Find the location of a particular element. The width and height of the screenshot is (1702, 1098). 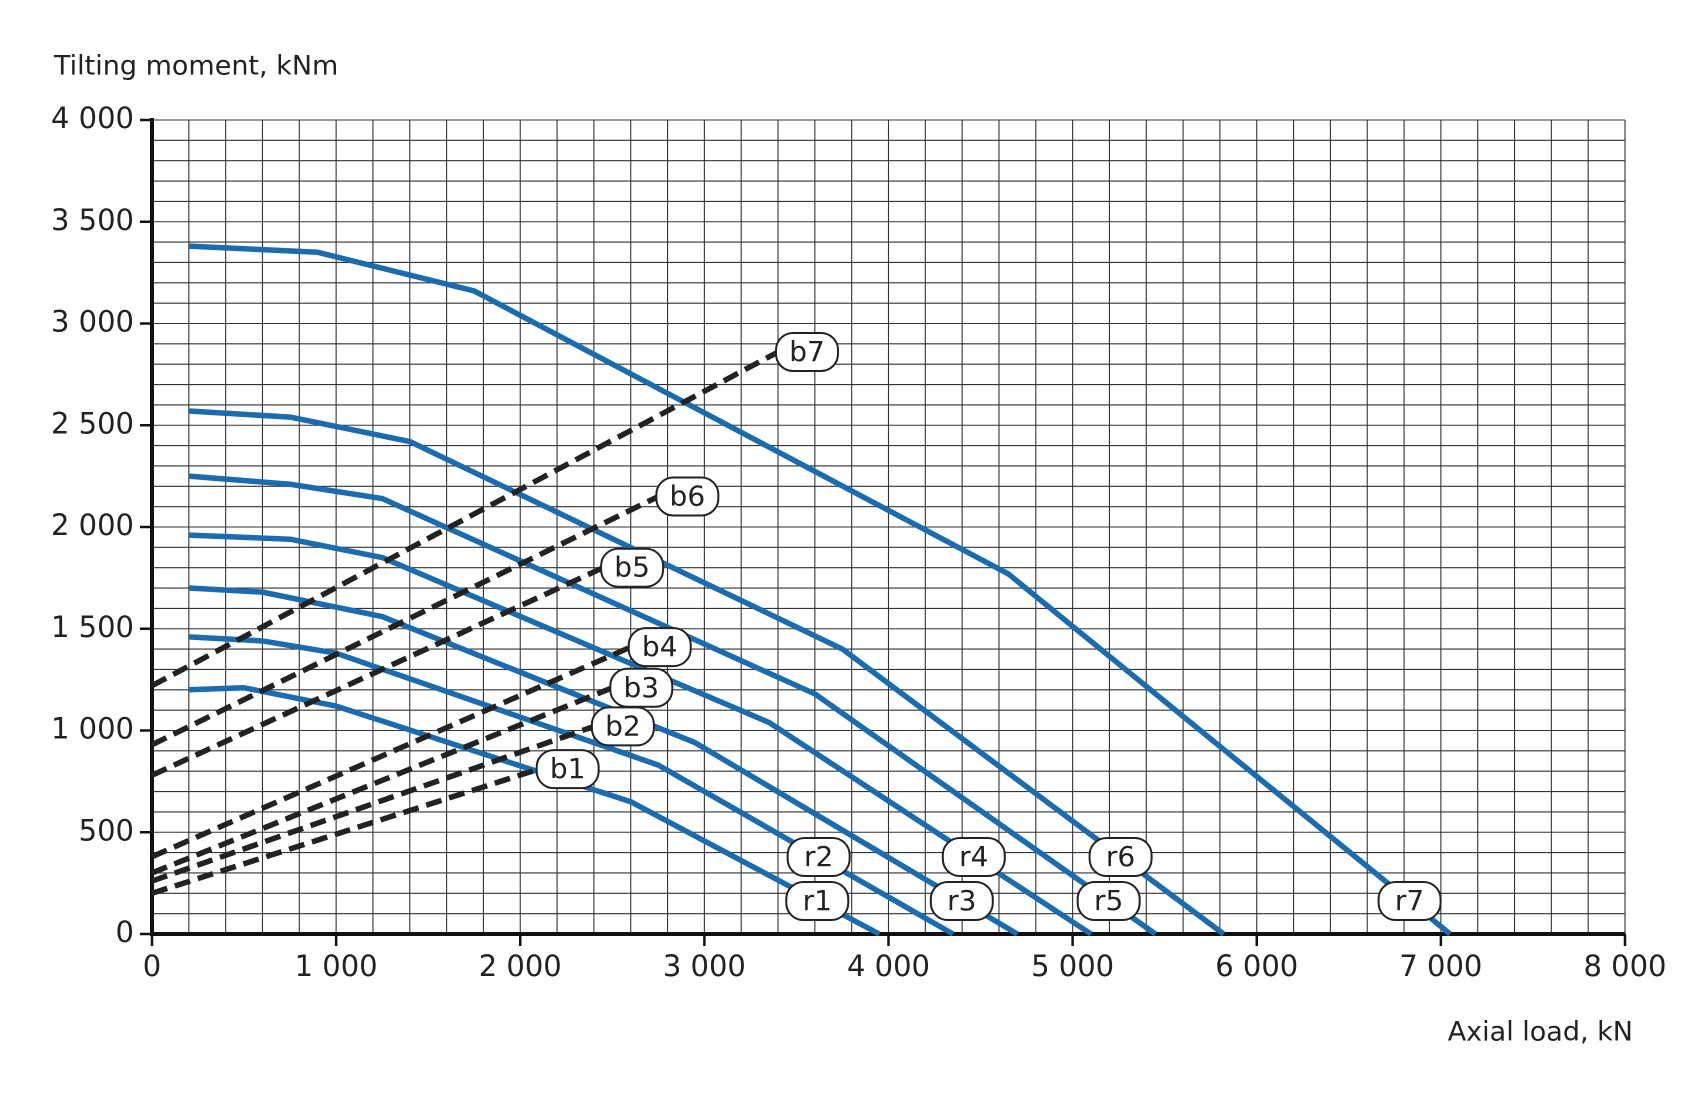

series-label-text: r3 is located at coordinates (961, 900).